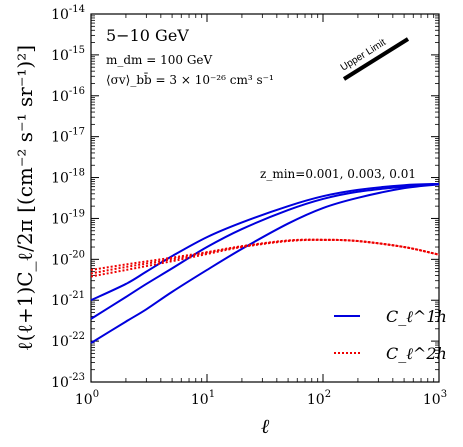  What do you see at coordinates (190, 79) in the screenshot?
I see `cross-section-annotation: ⟨σv⟩_bb̄ = 3 × 10⁻²⁶ cm³ s⁻¹` at bounding box center [190, 79].